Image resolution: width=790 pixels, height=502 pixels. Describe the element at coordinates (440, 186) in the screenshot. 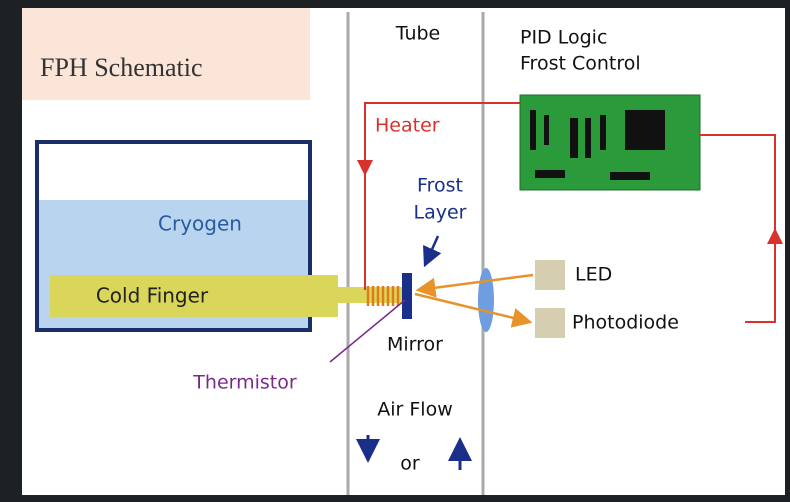

I see `frost-label: Frost` at that location.